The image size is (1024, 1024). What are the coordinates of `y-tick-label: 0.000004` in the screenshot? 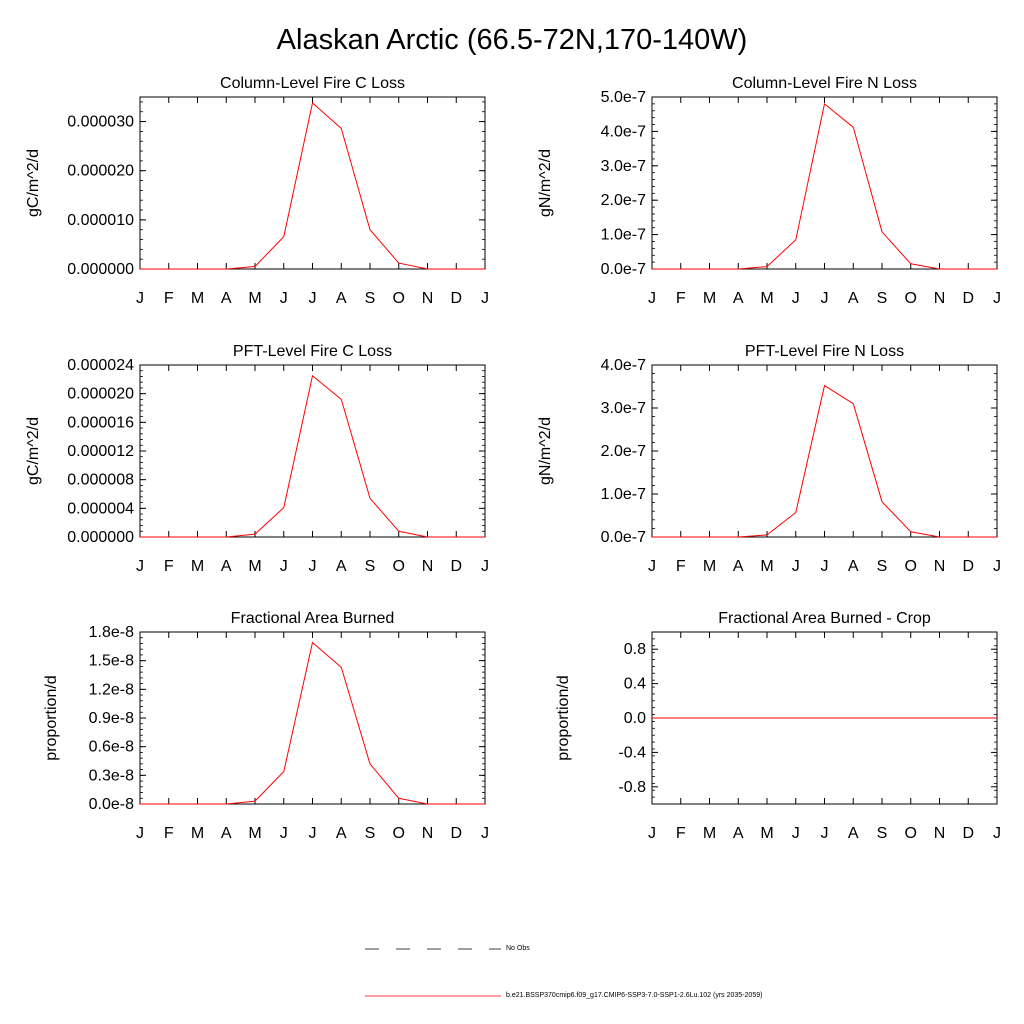 It's located at (100, 508).